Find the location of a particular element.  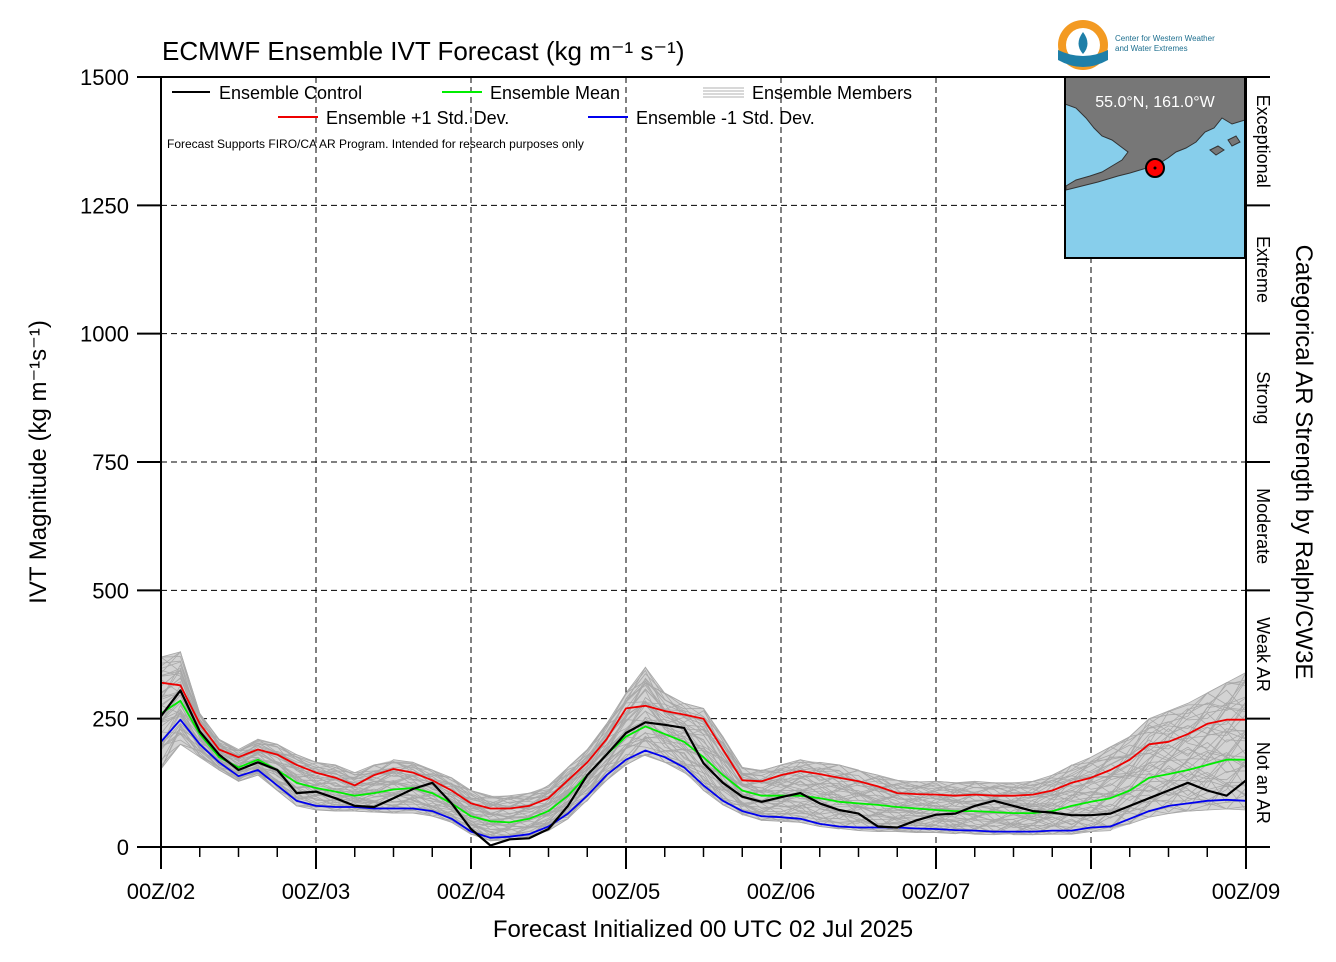

ensemble-mean-line is located at coordinates (703, 761).